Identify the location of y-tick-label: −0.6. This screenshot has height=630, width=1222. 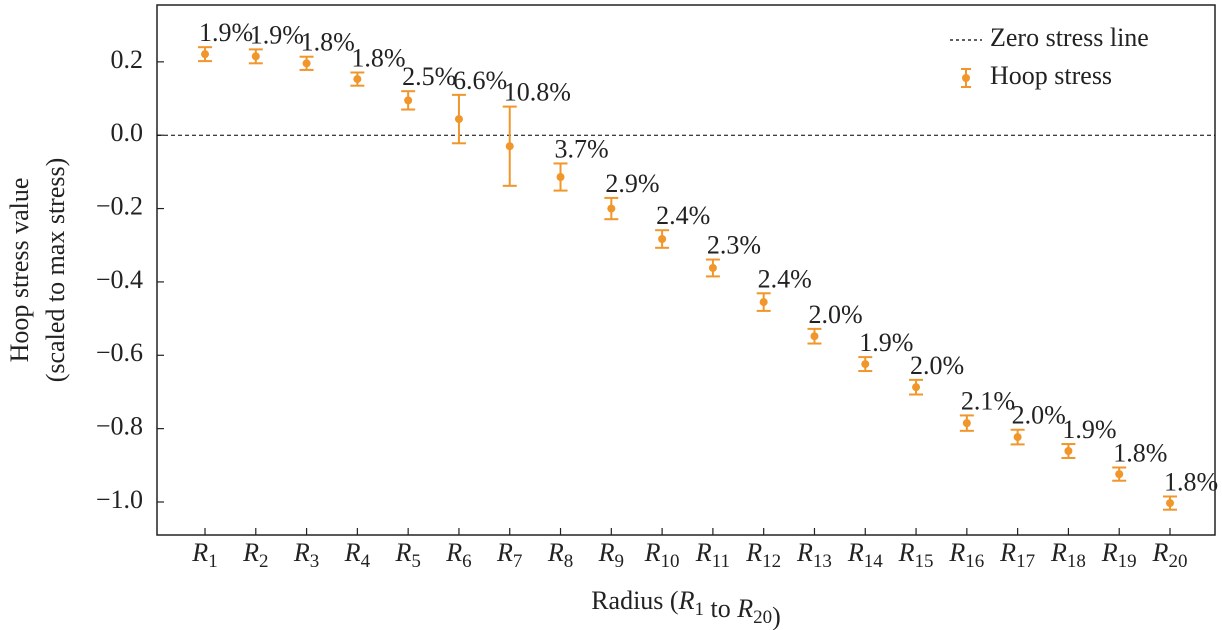
(119, 352).